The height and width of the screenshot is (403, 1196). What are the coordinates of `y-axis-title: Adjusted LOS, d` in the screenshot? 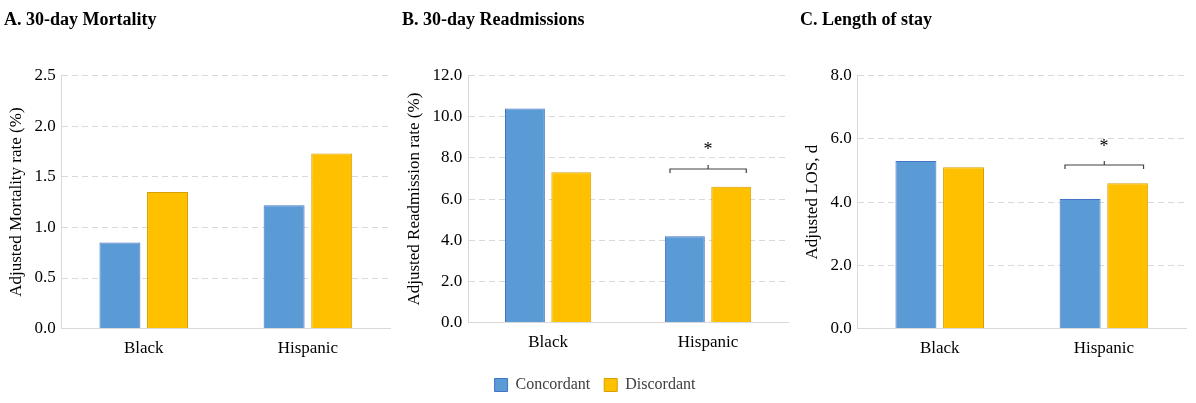 It's located at (811, 202).